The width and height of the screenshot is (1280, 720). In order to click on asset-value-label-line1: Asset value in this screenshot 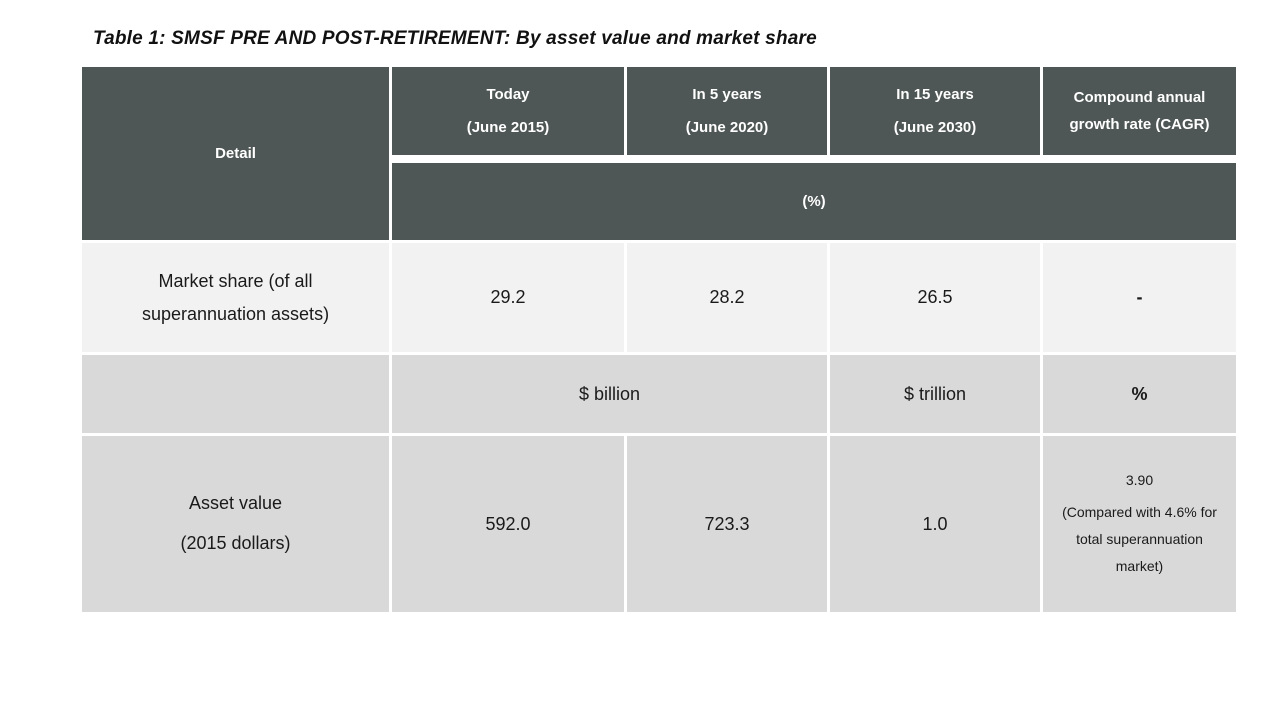, I will do `click(235, 503)`.